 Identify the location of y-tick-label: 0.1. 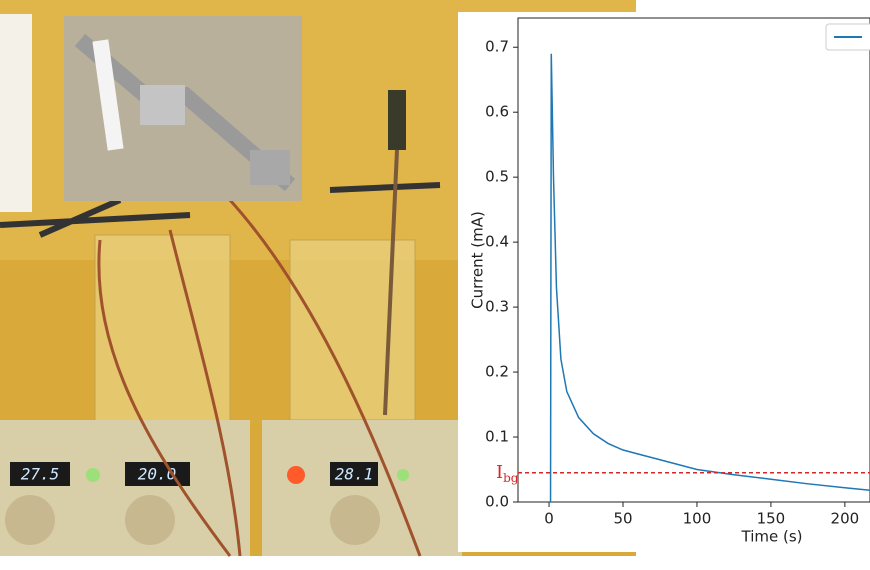
(497, 437).